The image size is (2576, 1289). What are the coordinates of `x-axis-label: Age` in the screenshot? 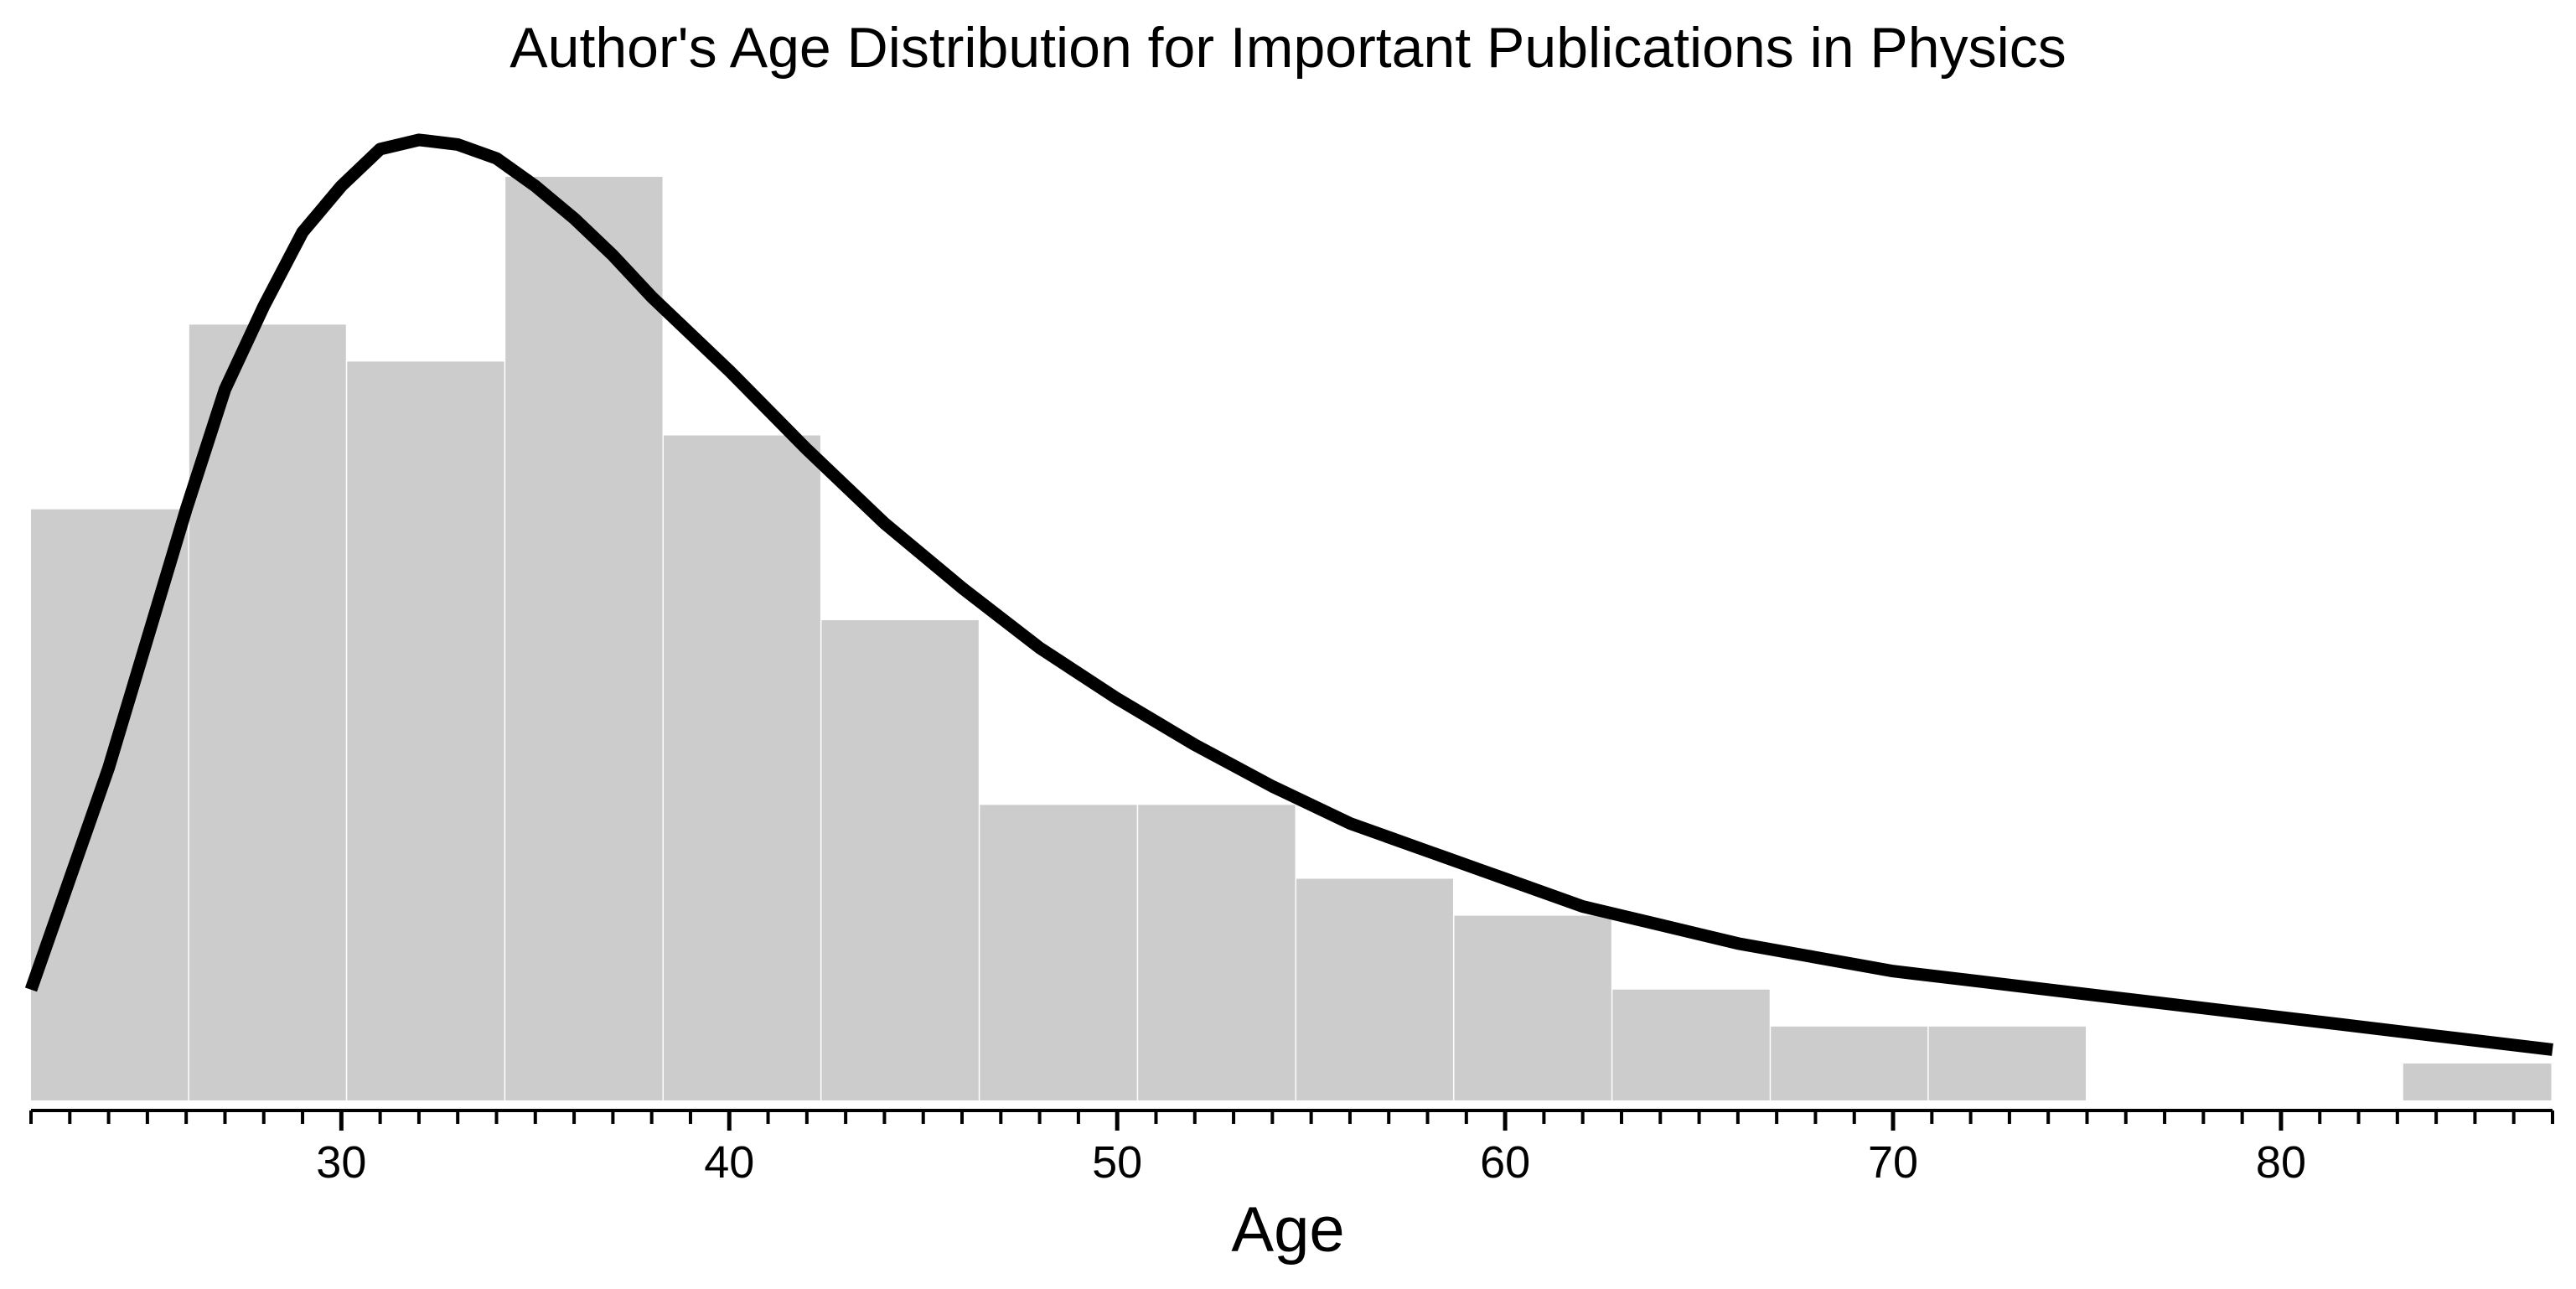 It's located at (1287, 1230).